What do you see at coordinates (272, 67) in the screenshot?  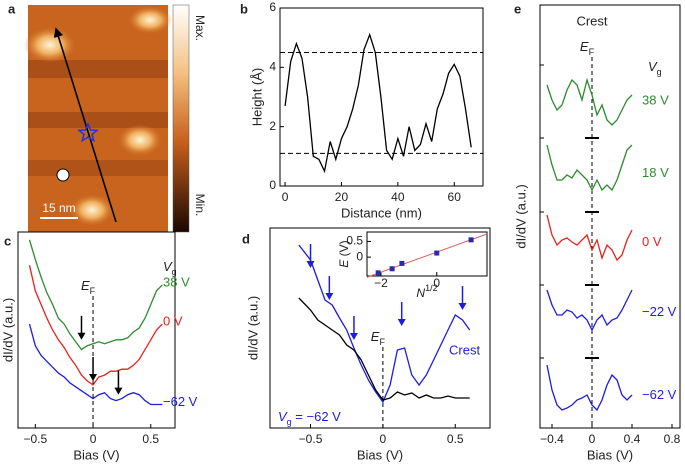 I see `y-tick-label: 4` at bounding box center [272, 67].